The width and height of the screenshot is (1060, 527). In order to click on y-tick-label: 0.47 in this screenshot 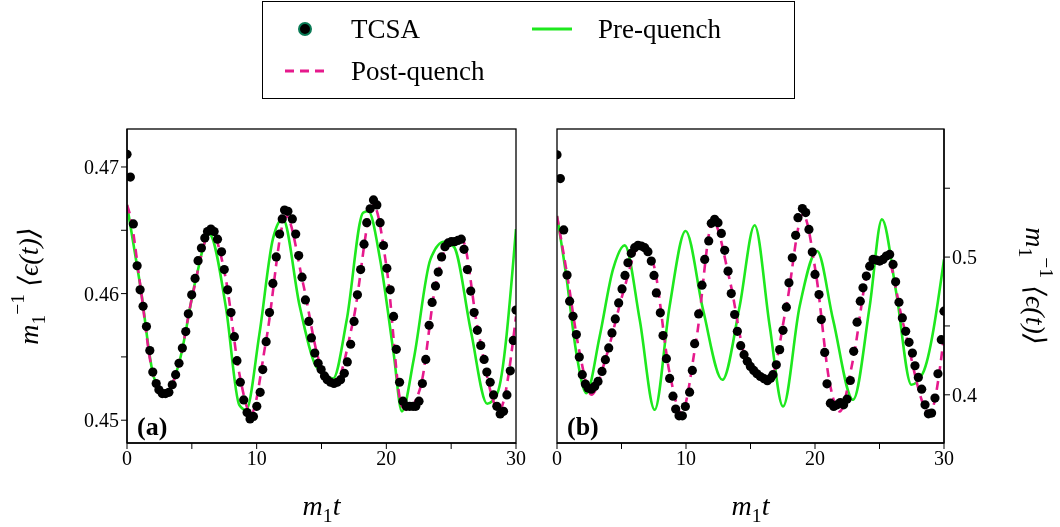, I will do `click(101, 167)`.